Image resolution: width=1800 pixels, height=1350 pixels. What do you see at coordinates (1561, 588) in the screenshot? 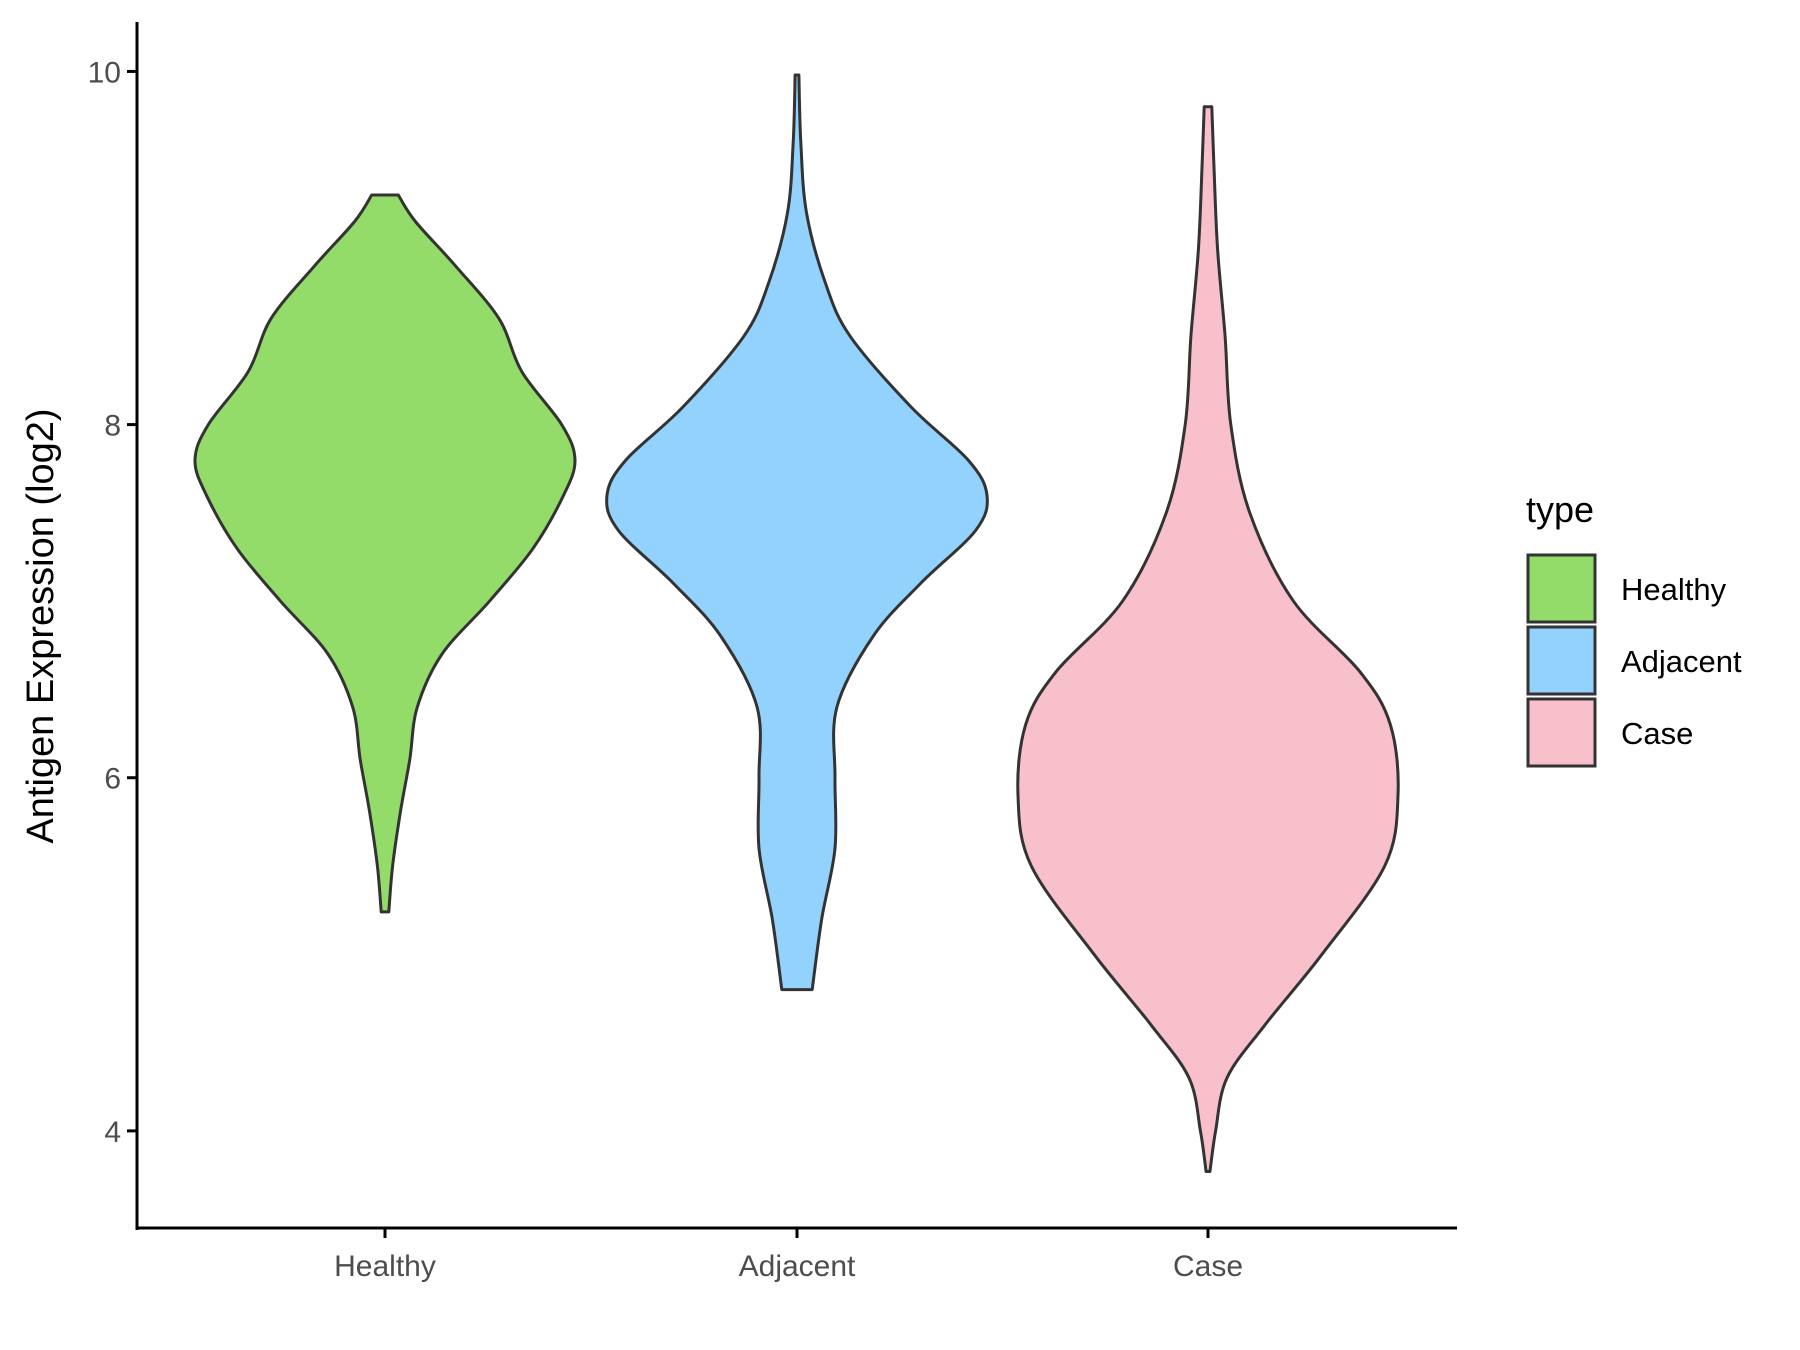
I see `legend-swatch-healthy` at bounding box center [1561, 588].